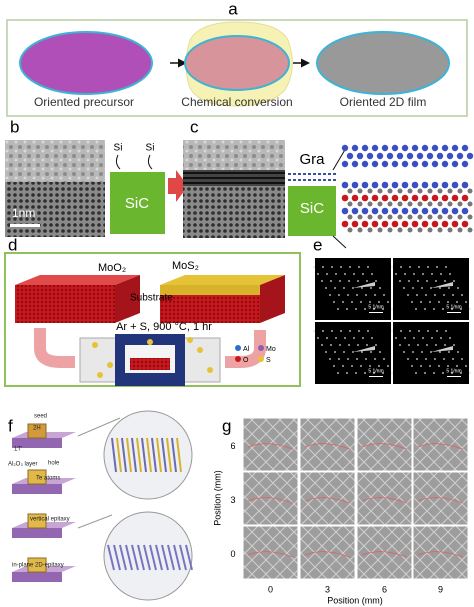 This screenshot has width=474, height=607. Describe the element at coordinates (84, 102) in the screenshot. I see `caption: Oriented precursor` at that location.